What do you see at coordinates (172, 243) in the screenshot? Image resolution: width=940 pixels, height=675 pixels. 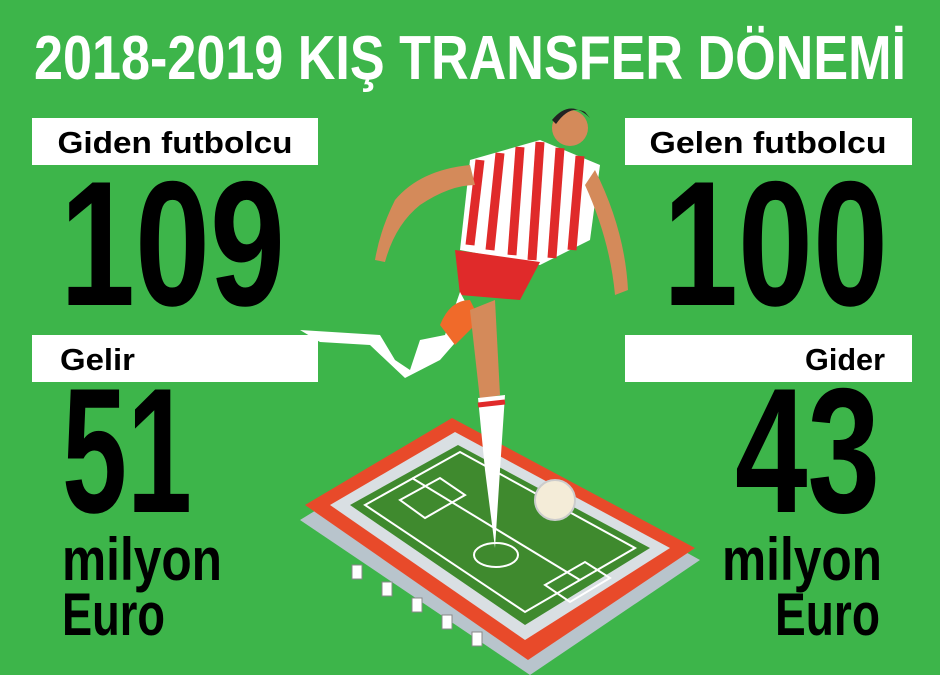 I see `stat-value: 109` at bounding box center [172, 243].